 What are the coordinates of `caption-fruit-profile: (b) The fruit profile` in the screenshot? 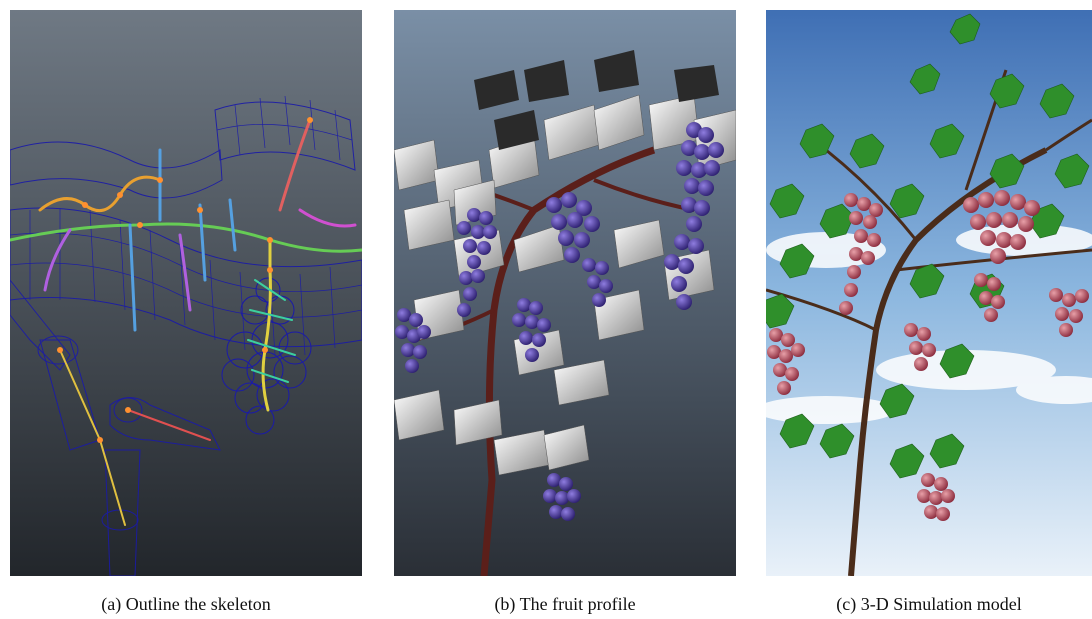 It's located at (565, 604).